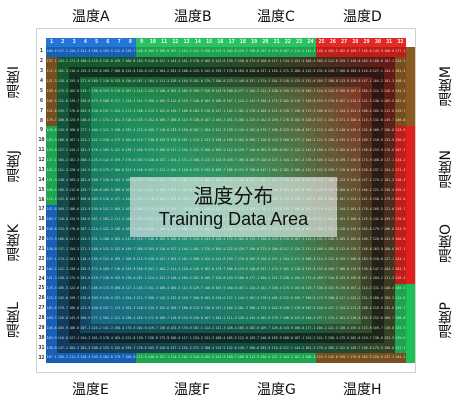 The image size is (460, 407). Describe the element at coordinates (400, 160) in the screenshot. I see `grid-cell: 134.2` at that location.